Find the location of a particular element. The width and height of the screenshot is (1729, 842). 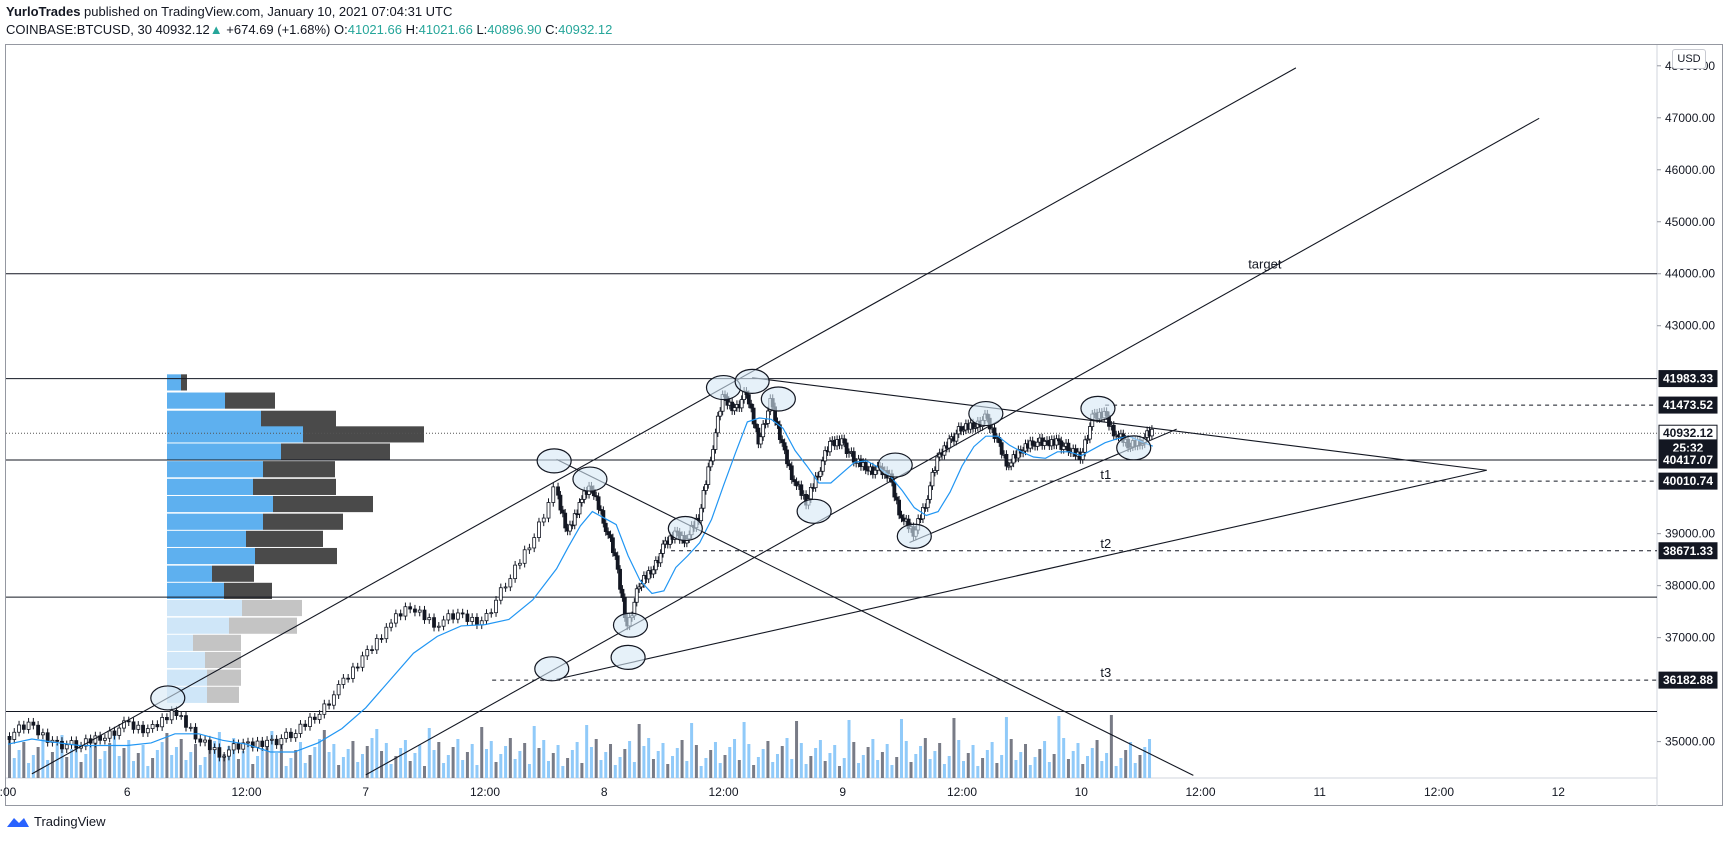

footer: TradingView is located at coordinates (56, 821).